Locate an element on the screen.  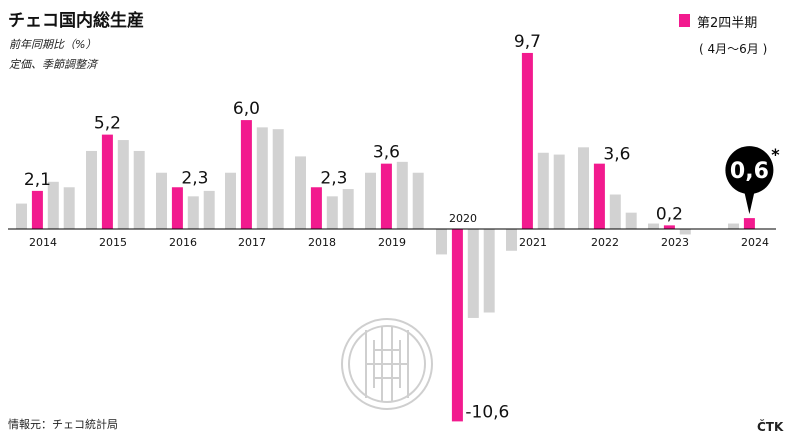
chart-subtitle-method: 定価、季節調整済 is located at coordinates (53, 64).